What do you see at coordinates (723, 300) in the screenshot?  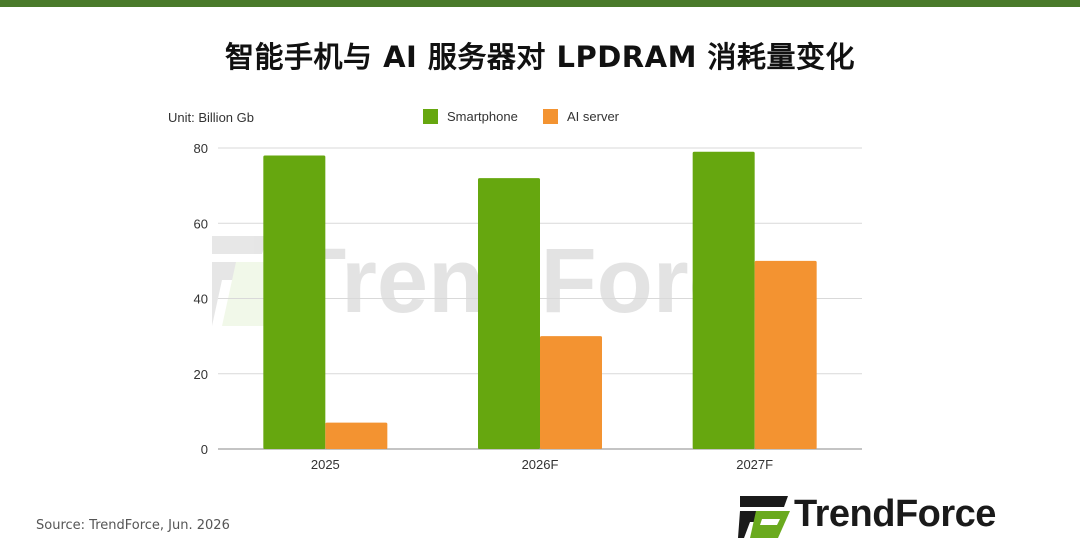 I see `bar-smartphone-2027f` at bounding box center [723, 300].